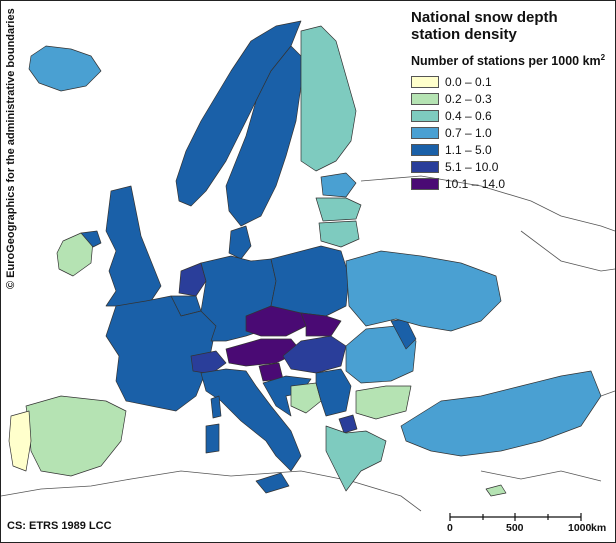  I want to click on region-greece, so click(356, 458).